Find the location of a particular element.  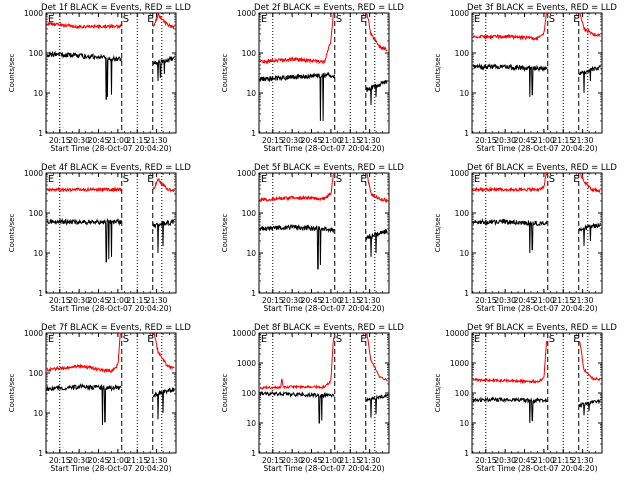

panel-title: Det 9f BLACK = Events, RED = LLD is located at coordinates (542, 328).